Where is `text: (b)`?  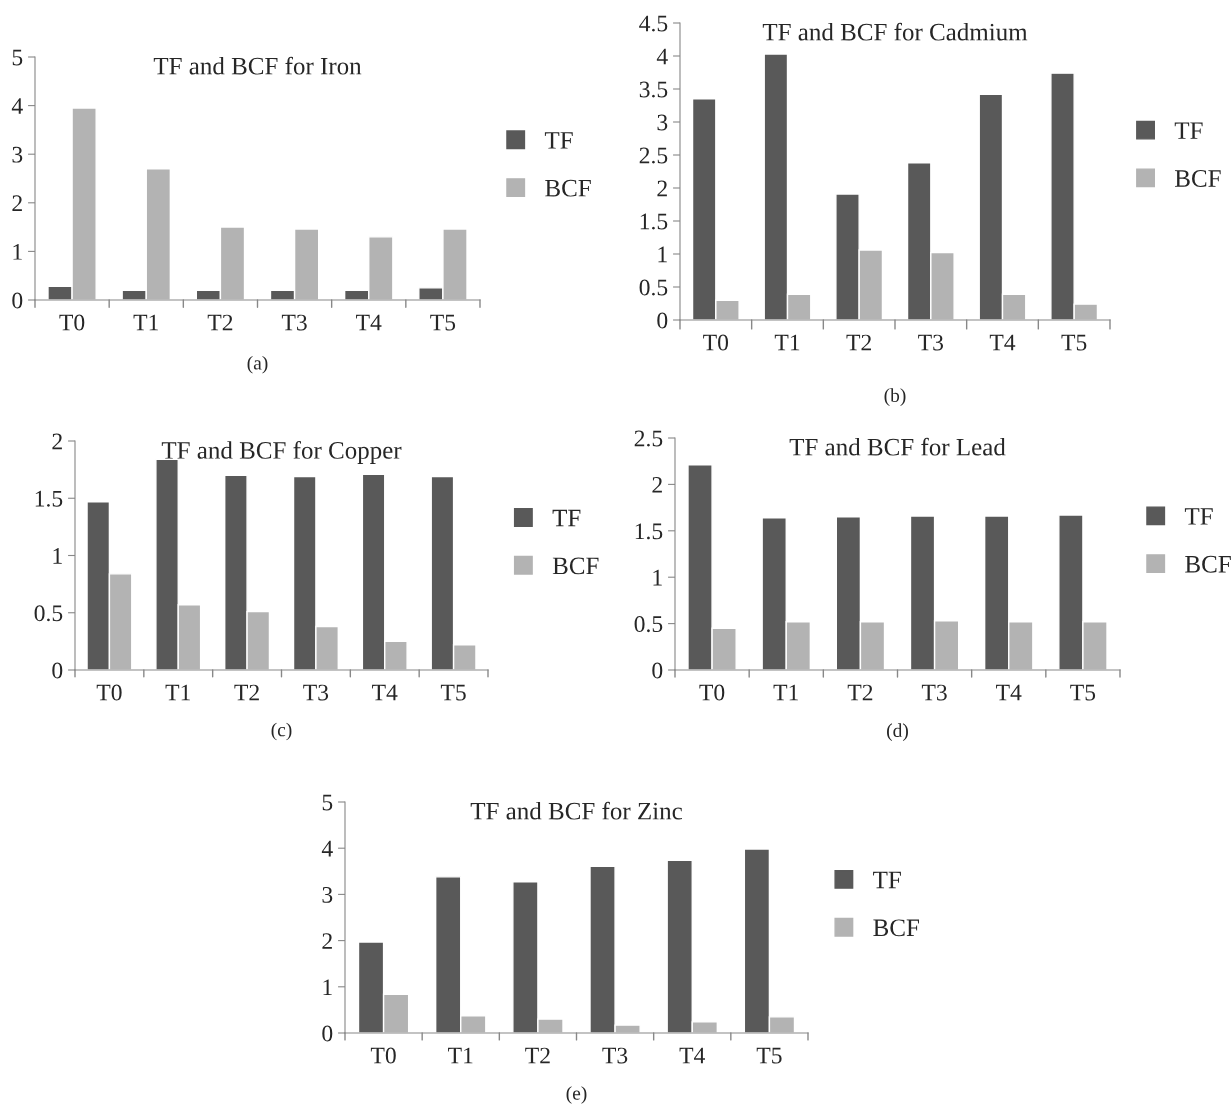
text: (b) is located at coordinates (895, 397).